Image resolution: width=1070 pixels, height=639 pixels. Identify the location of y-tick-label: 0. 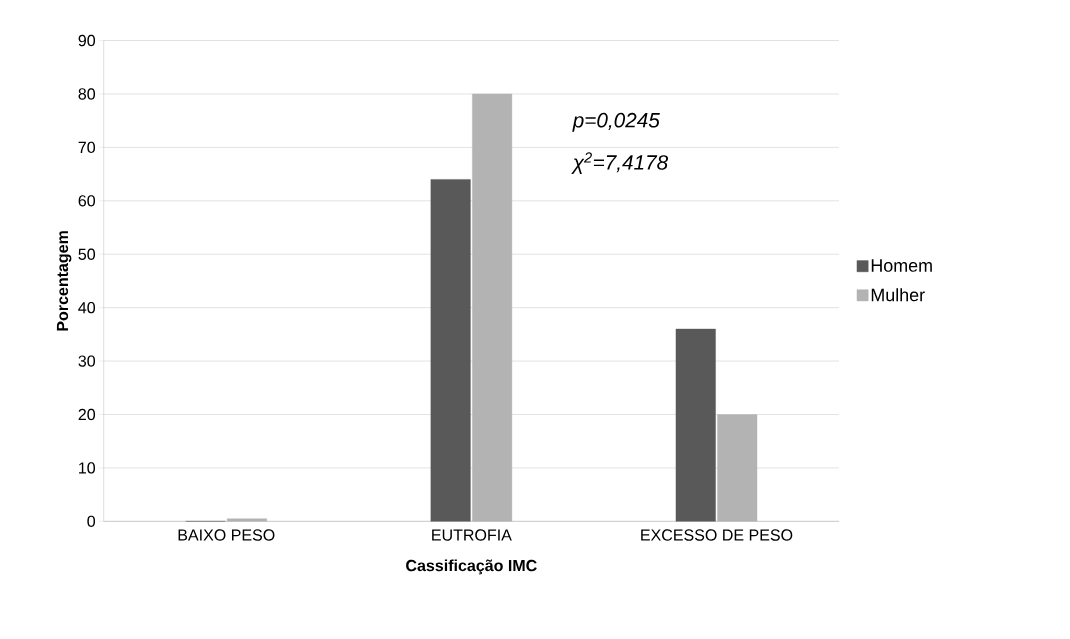
(91, 521).